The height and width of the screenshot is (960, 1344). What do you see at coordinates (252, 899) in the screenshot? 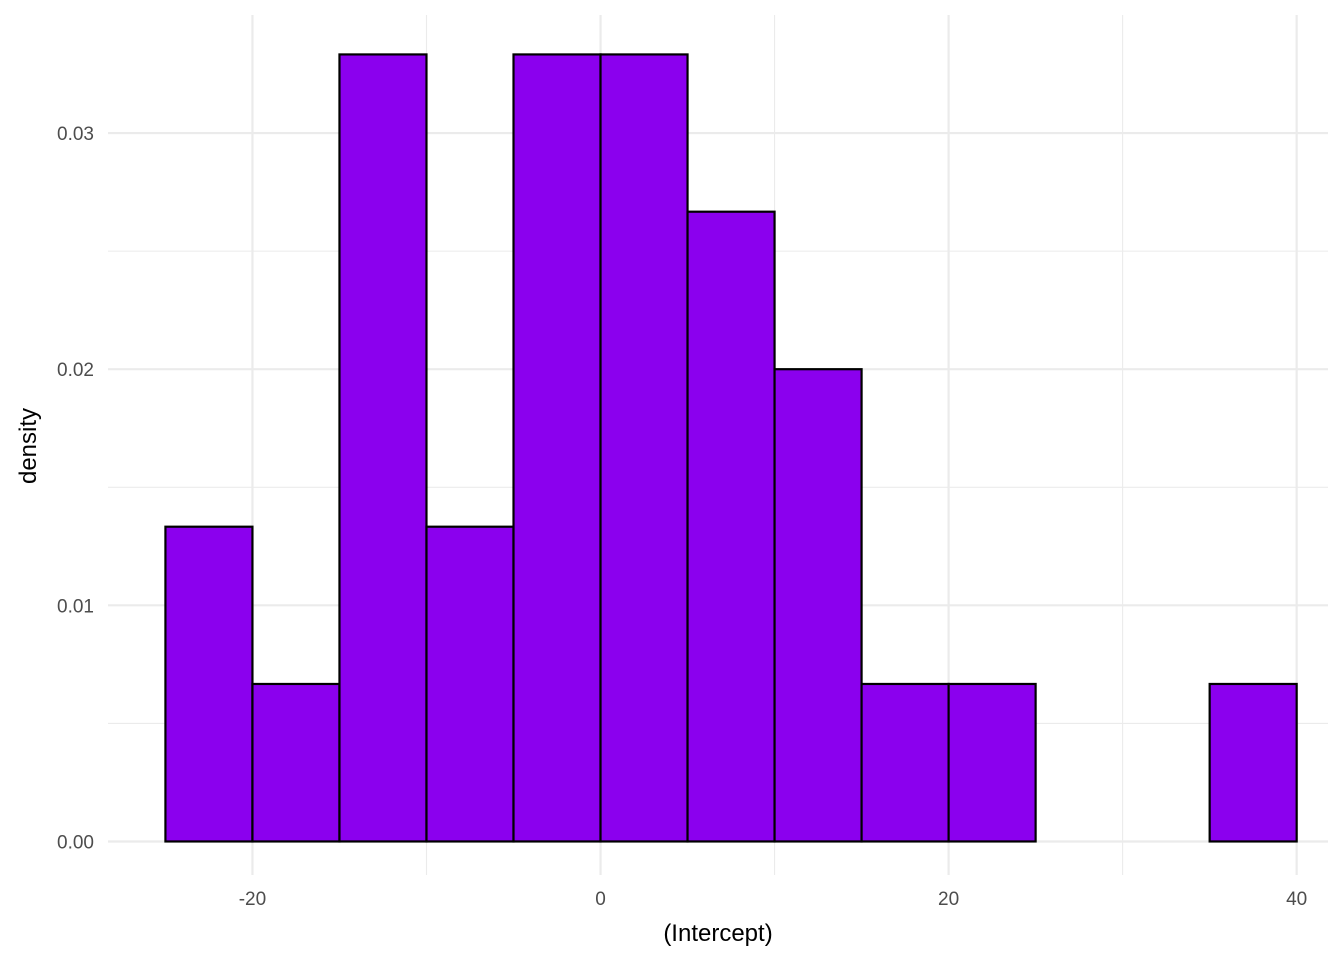
I see `x-tick-label: -20` at bounding box center [252, 899].